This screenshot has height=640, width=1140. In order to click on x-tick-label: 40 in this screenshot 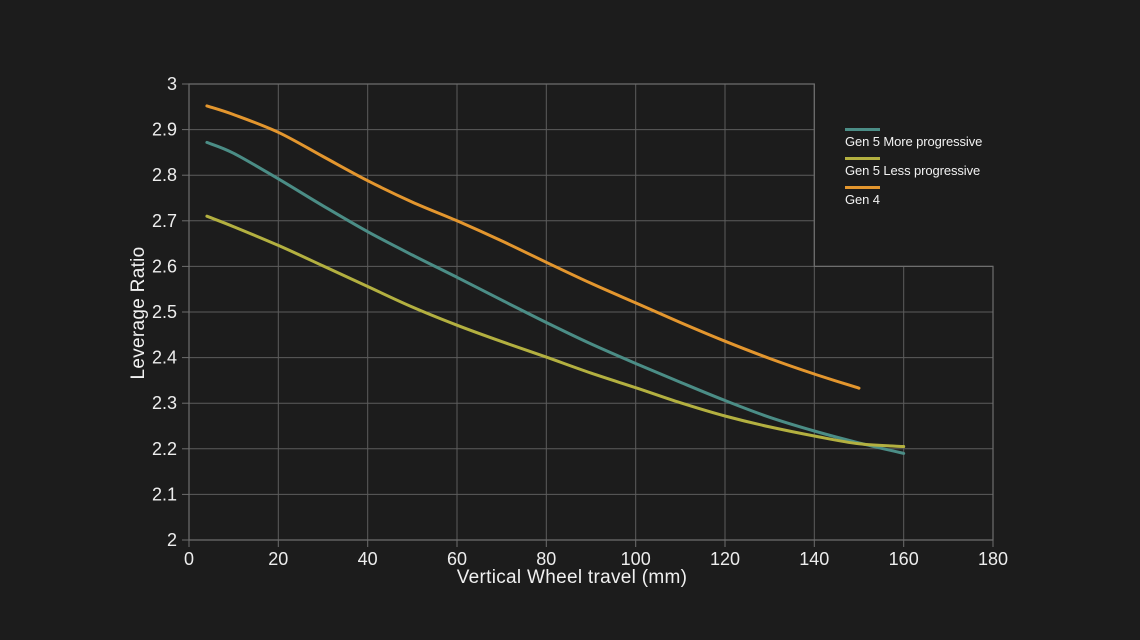, I will do `click(368, 559)`.